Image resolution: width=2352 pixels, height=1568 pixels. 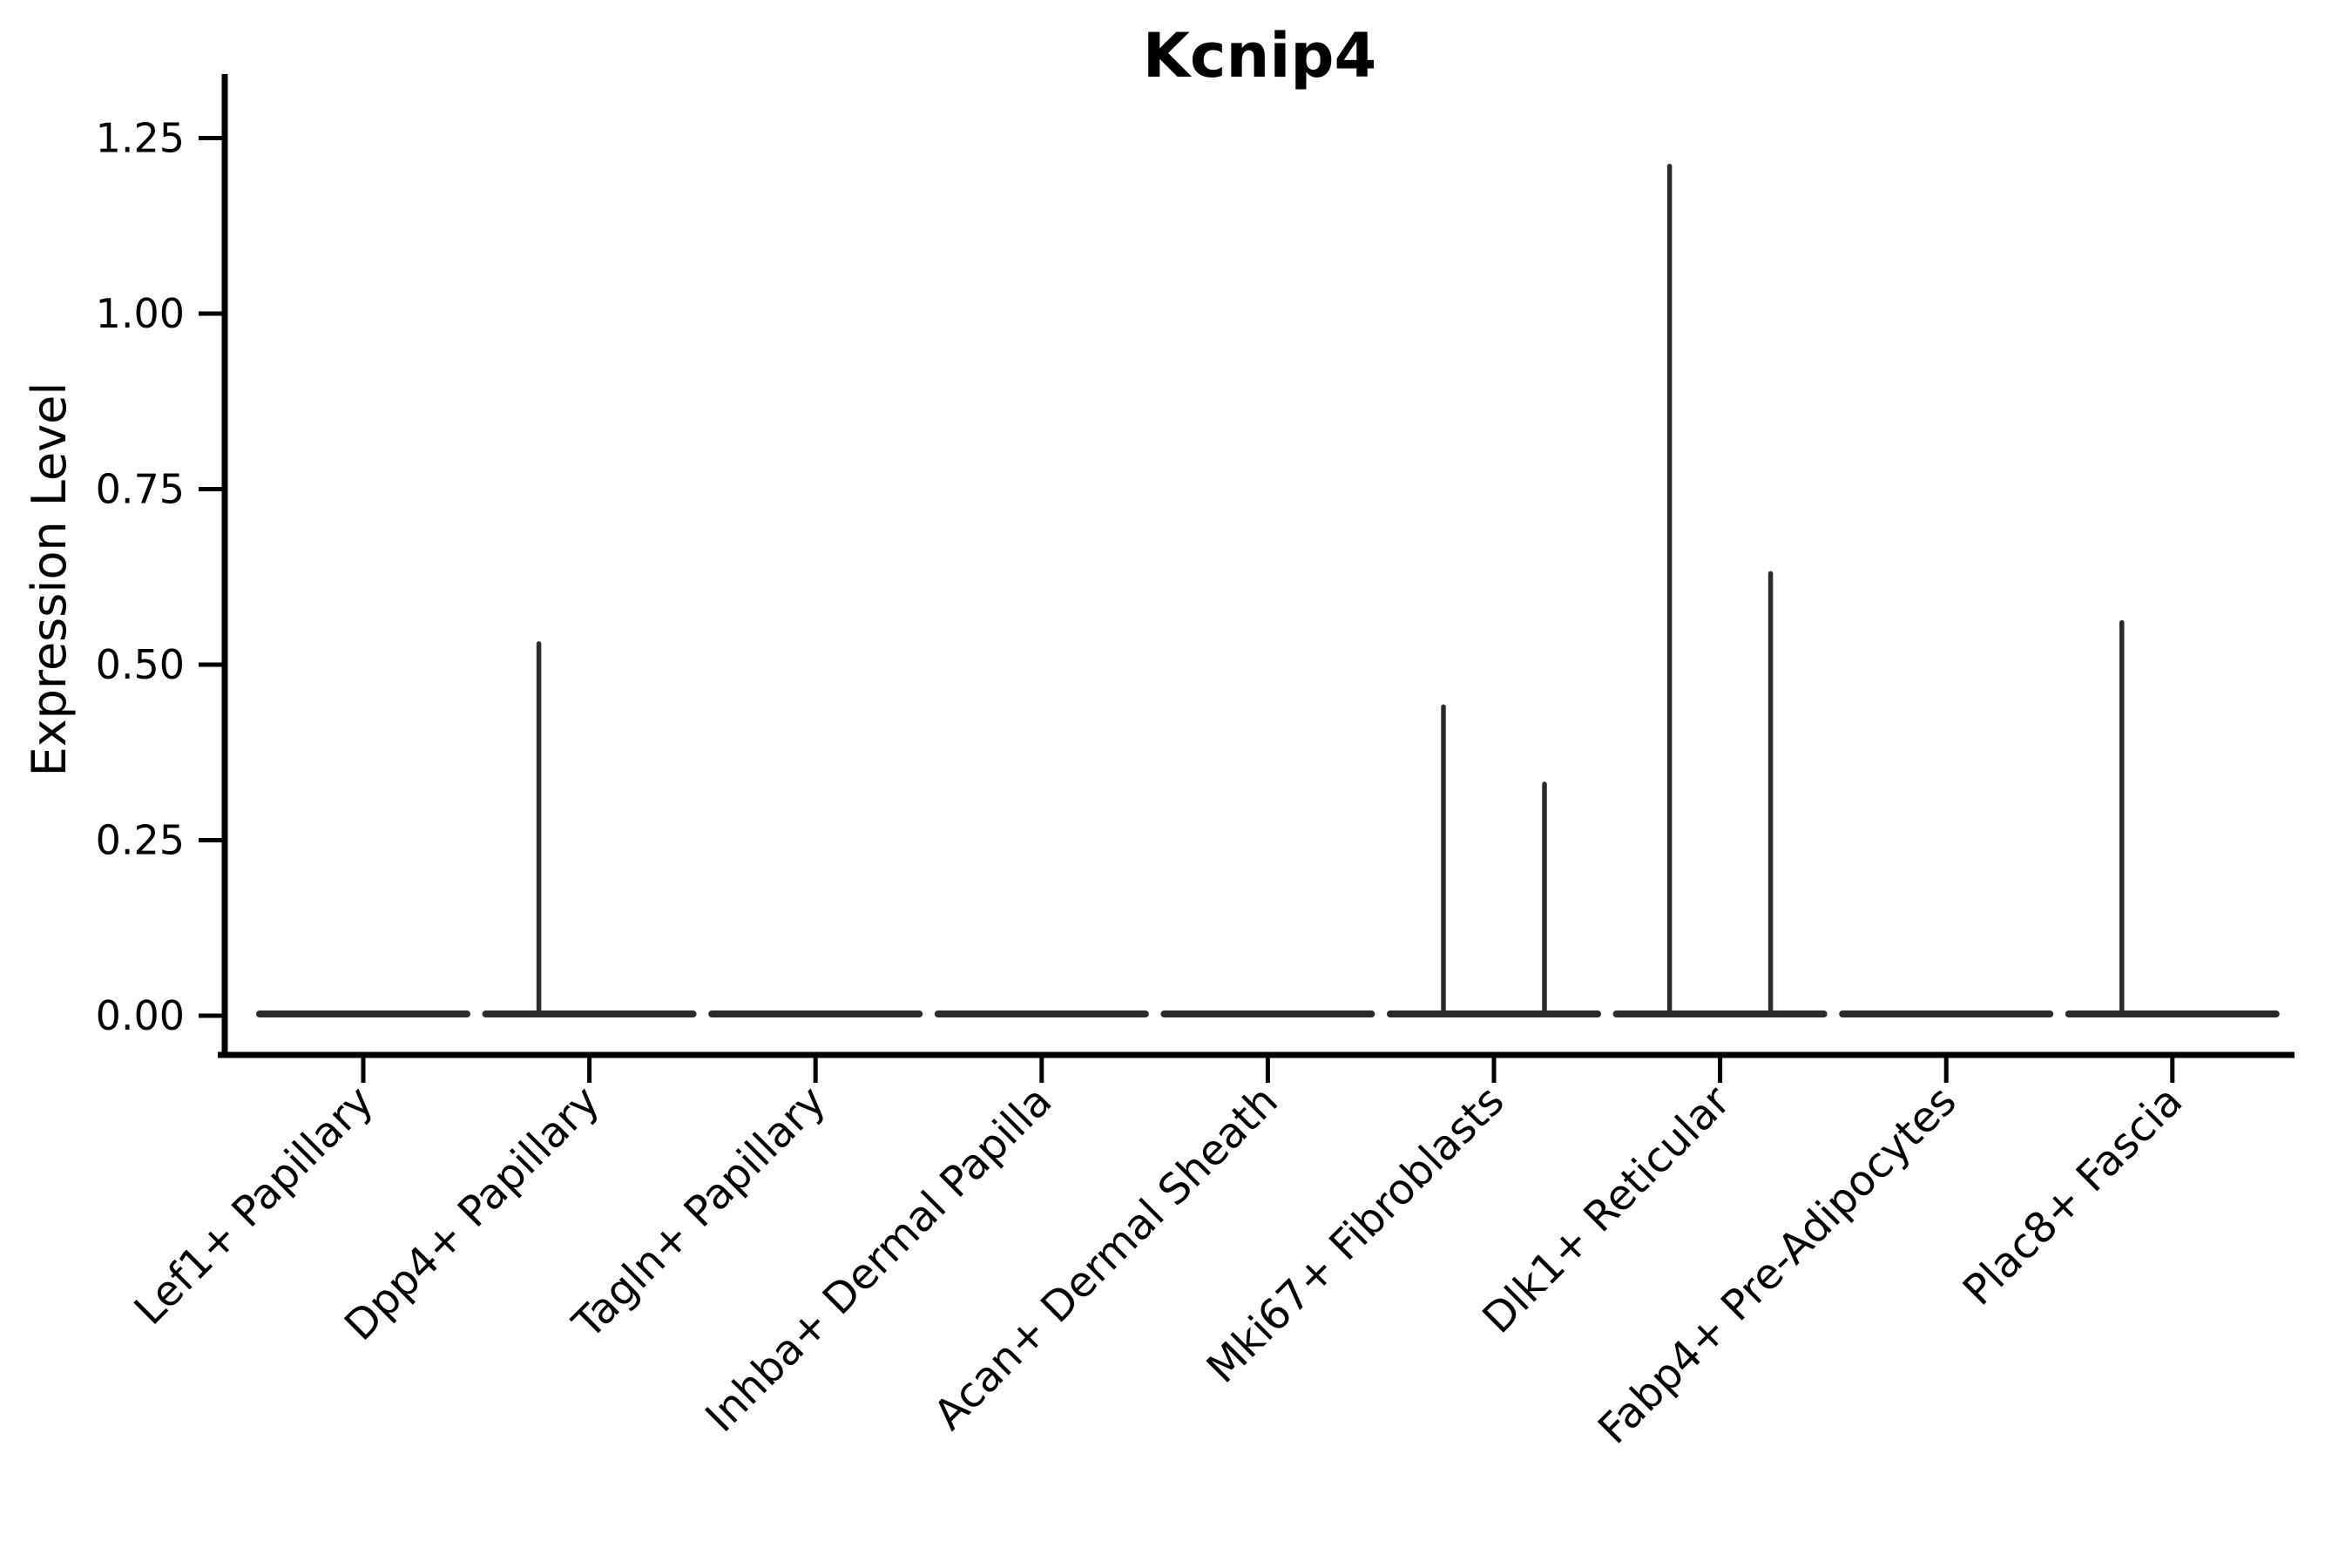 What do you see at coordinates (140, 314) in the screenshot?
I see `y-tick-label: 1.00` at bounding box center [140, 314].